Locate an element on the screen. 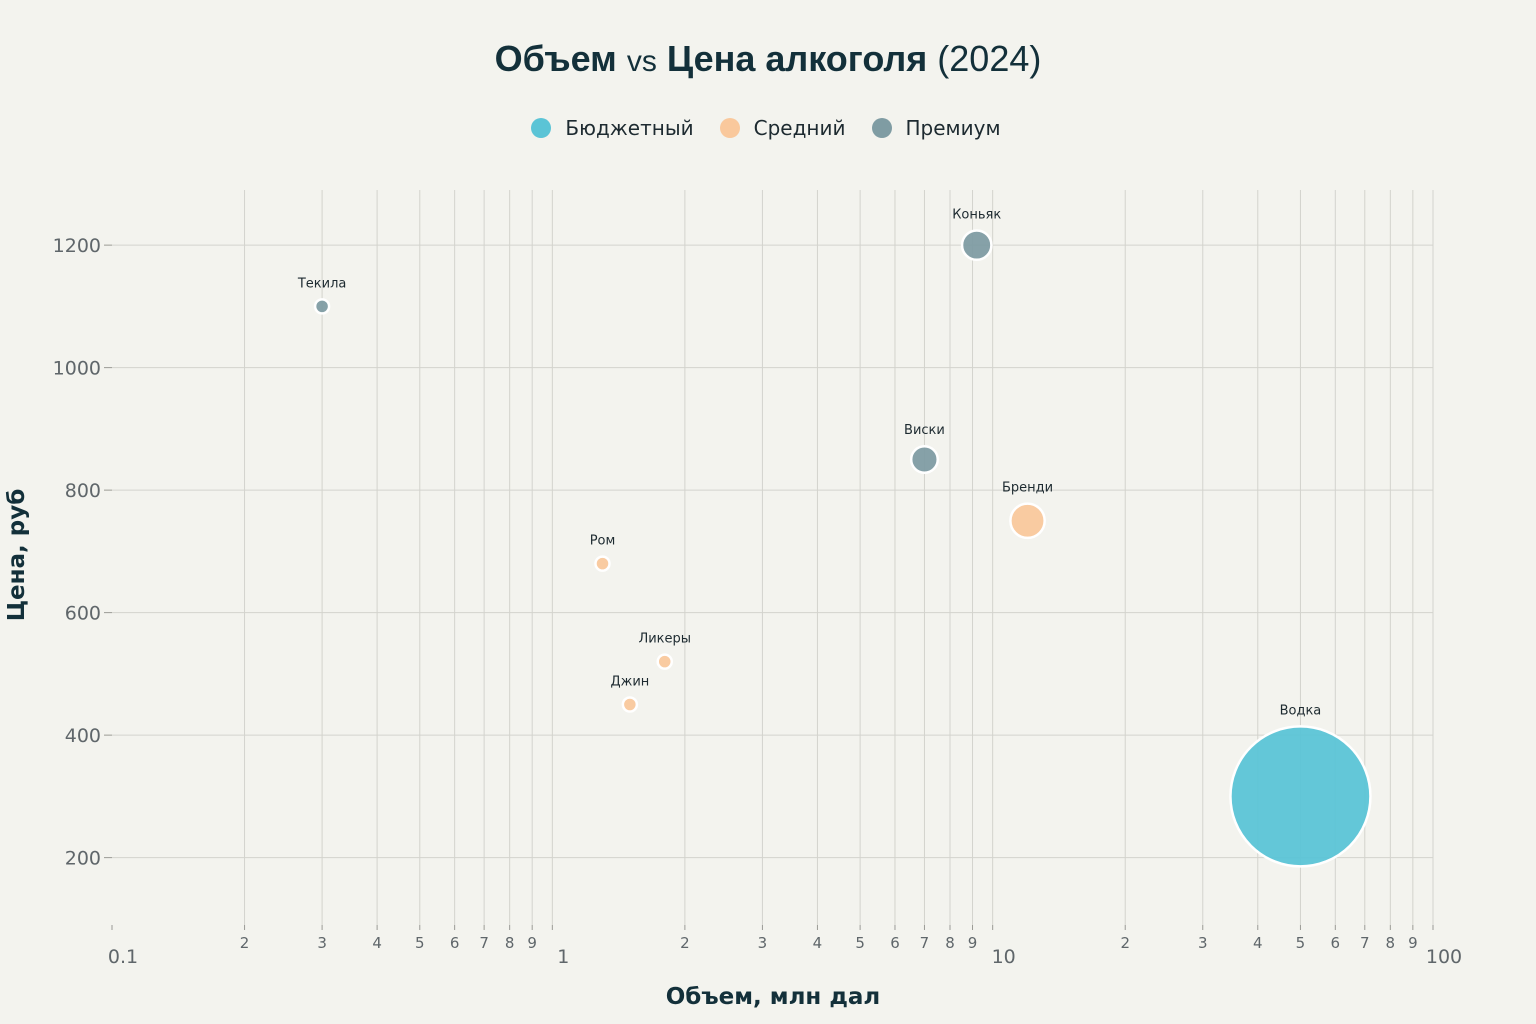 Image resolution: width=1536 pixels, height=1024 pixels. y-tick-label: 800 is located at coordinates (83, 491).